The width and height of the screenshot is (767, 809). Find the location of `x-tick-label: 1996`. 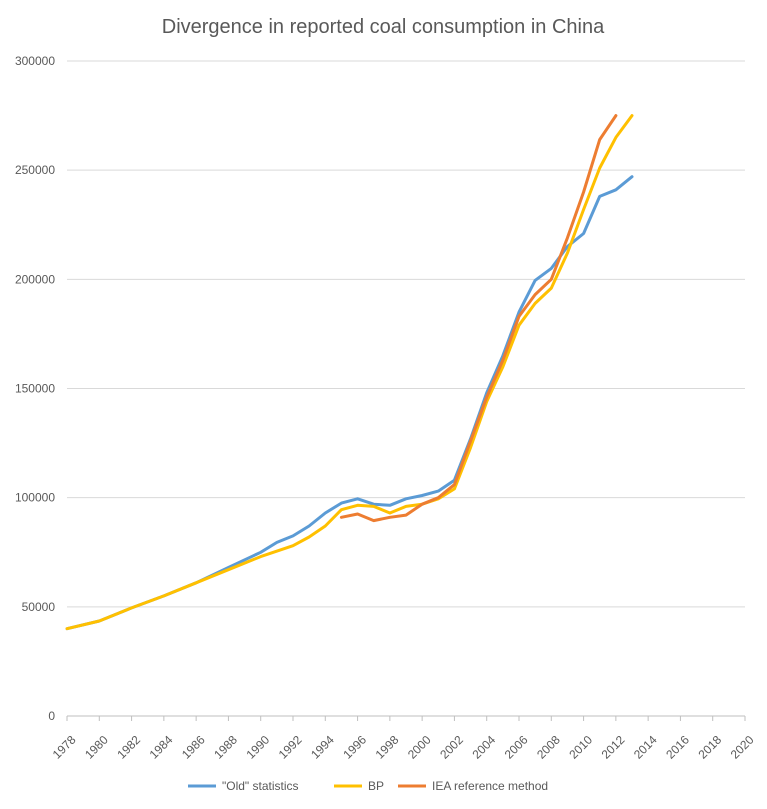

x-tick-label: 1996 is located at coordinates (354, 747).